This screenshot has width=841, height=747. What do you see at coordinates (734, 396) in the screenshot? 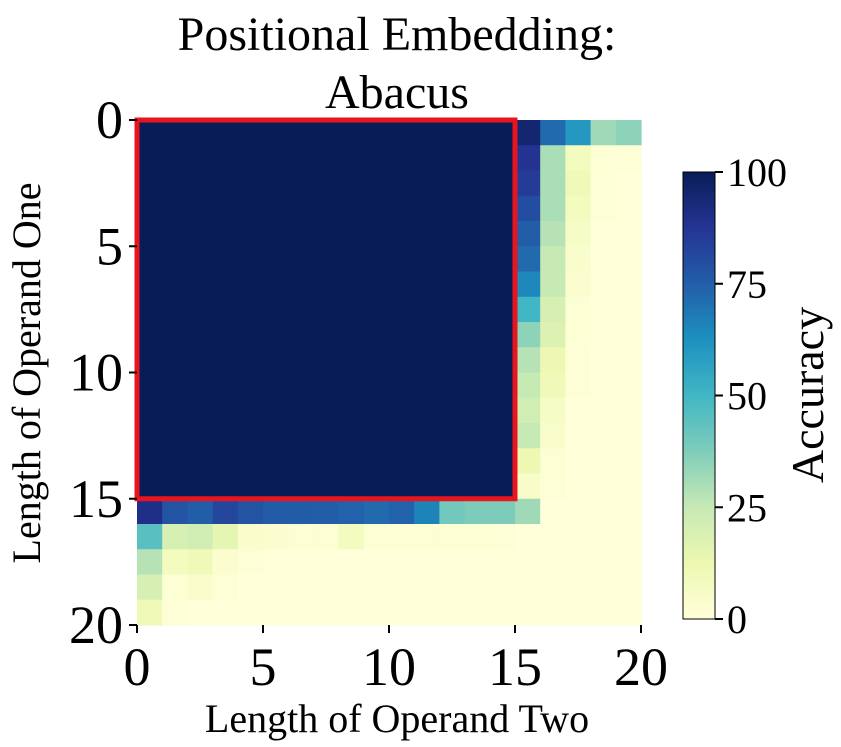
I see `colorbar: 0 25 50 75 100` at bounding box center [734, 396].